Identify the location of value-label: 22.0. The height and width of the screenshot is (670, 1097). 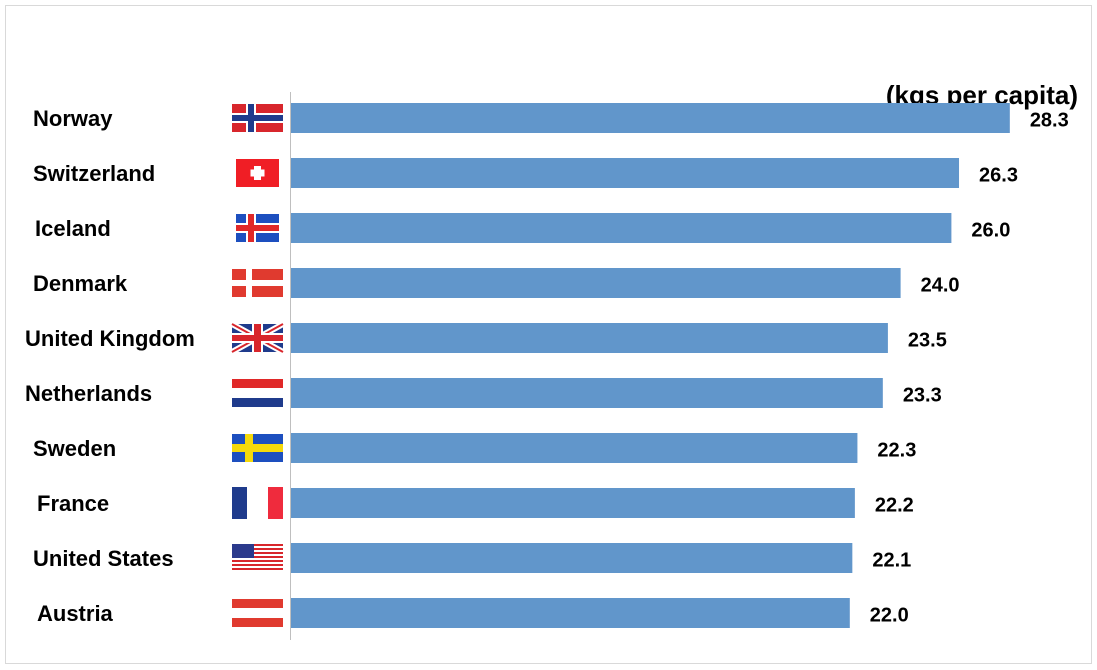
(889, 615).